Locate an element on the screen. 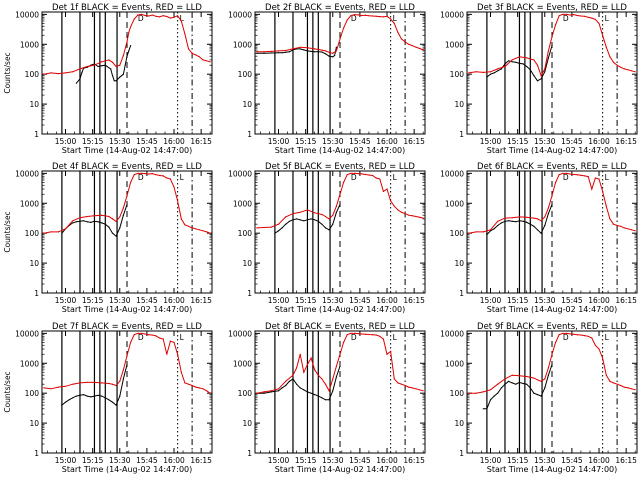 The width and height of the screenshot is (640, 480). y-axis-label: Counts/sec is located at coordinates (7, 72).